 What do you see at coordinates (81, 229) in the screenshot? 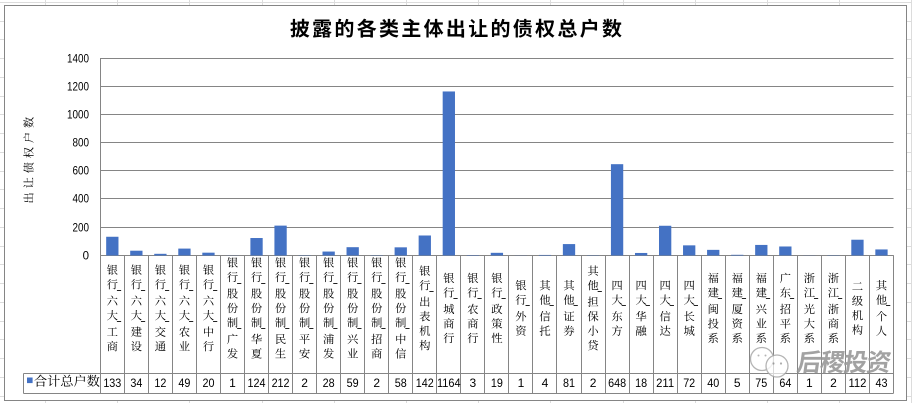
I see `svg-text: 200` at bounding box center [81, 229].